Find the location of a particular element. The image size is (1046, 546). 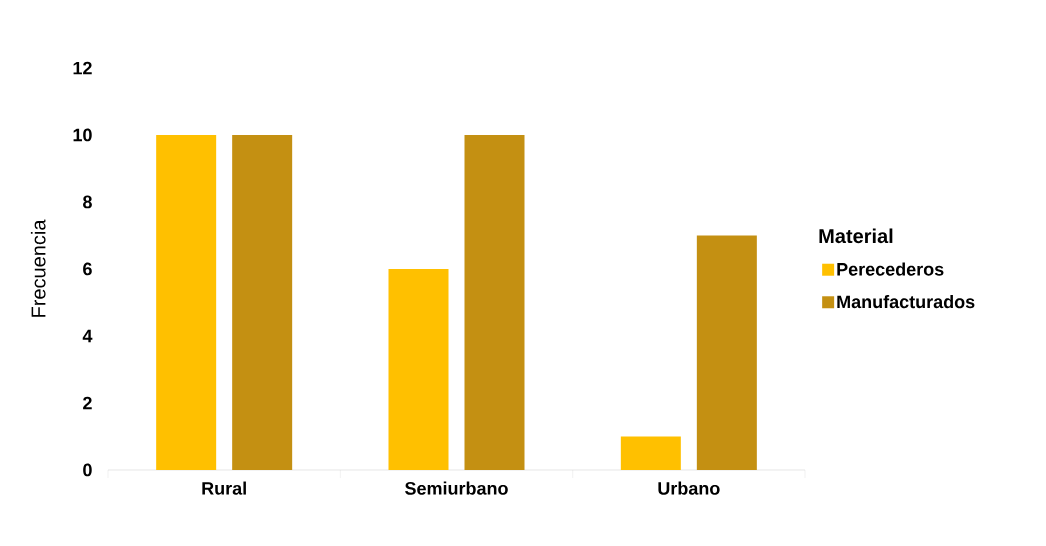

x-tick-label: Rural is located at coordinates (224, 488).